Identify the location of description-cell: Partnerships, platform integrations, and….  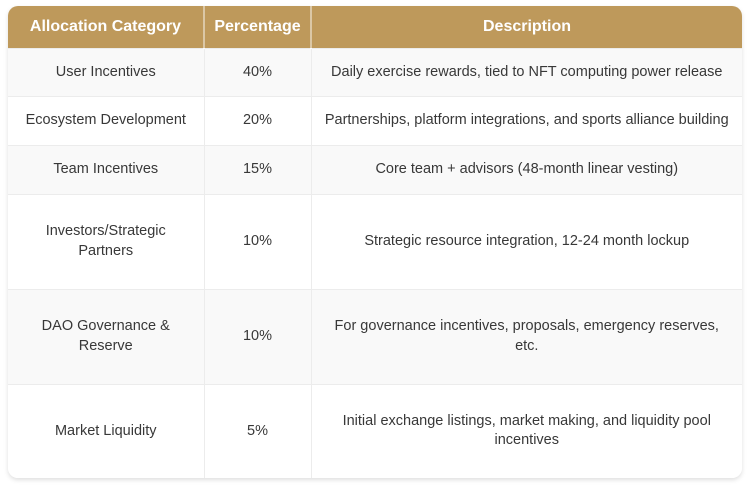
(526, 121).